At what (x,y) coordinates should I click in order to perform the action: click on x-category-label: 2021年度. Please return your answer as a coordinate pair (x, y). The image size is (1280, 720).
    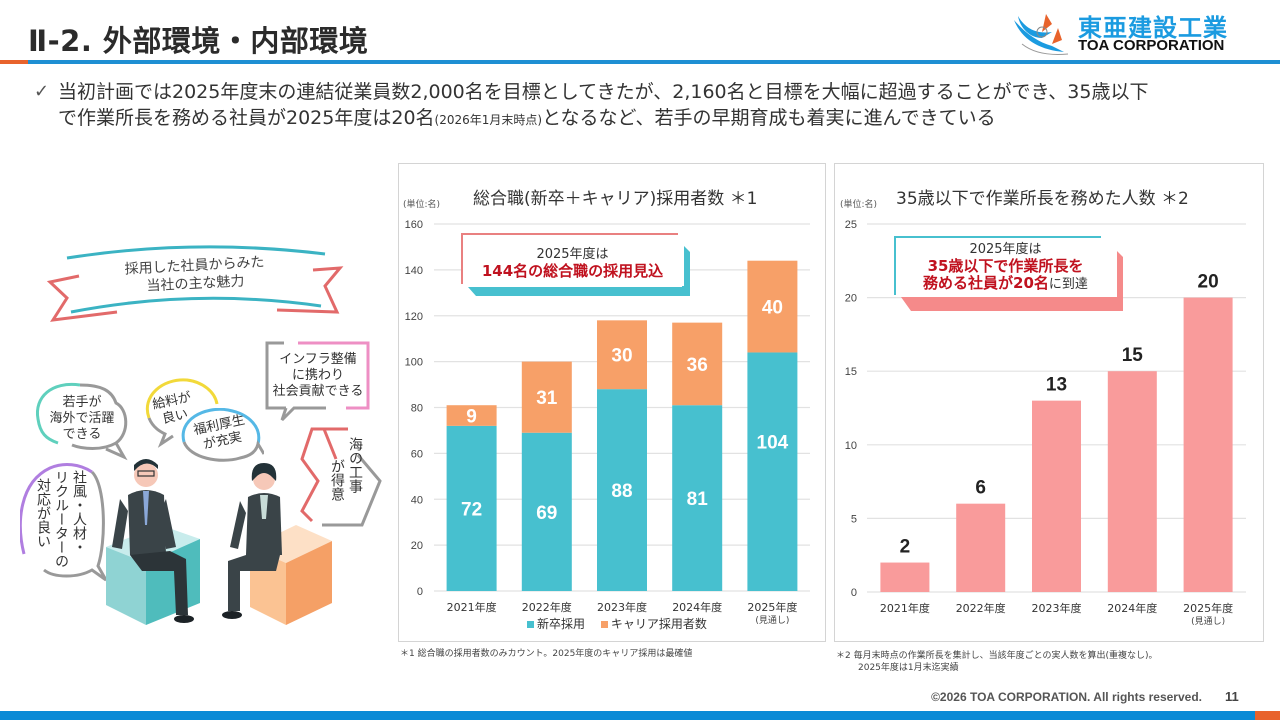
    Looking at the image, I should click on (905, 608).